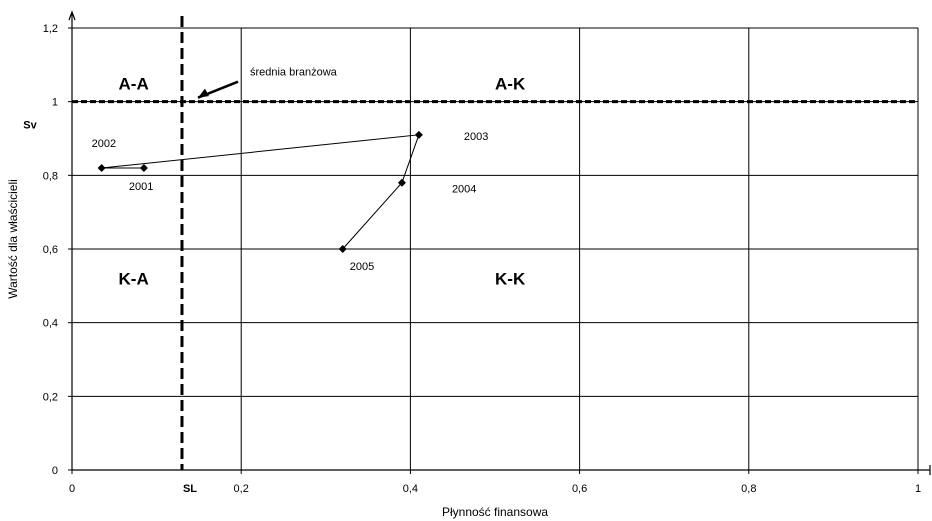 The width and height of the screenshot is (932, 521). What do you see at coordinates (30, 126) in the screenshot?
I see `reference-label-sv: Sv` at bounding box center [30, 126].